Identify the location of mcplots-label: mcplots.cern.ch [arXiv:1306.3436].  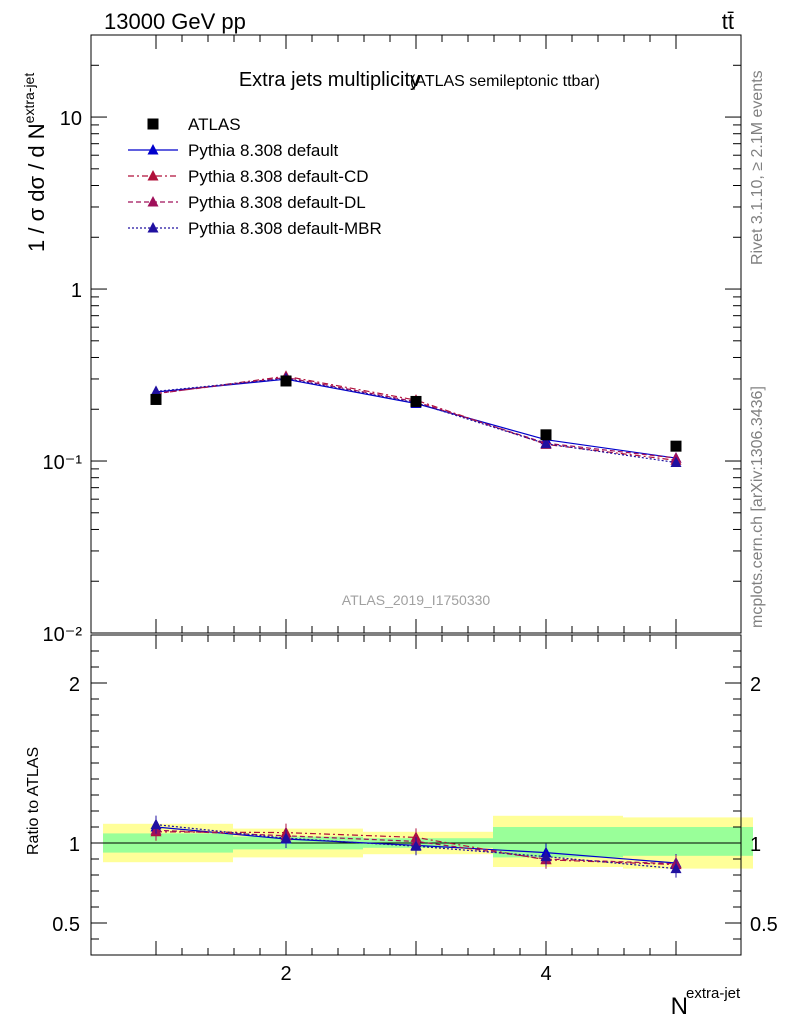
(757, 507).